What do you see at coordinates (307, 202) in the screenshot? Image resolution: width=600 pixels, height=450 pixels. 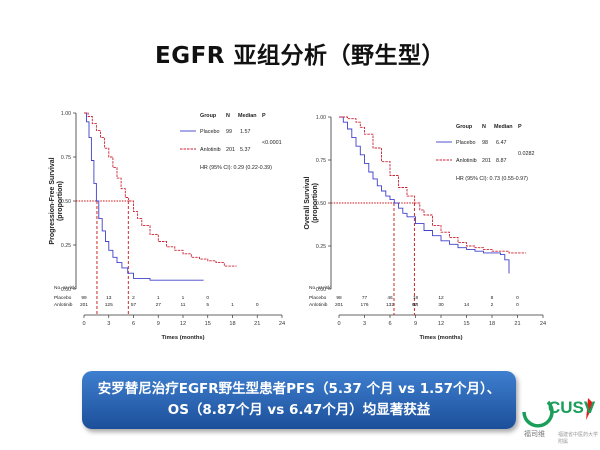 I see `y-axis-title: Overall Survival` at bounding box center [307, 202].